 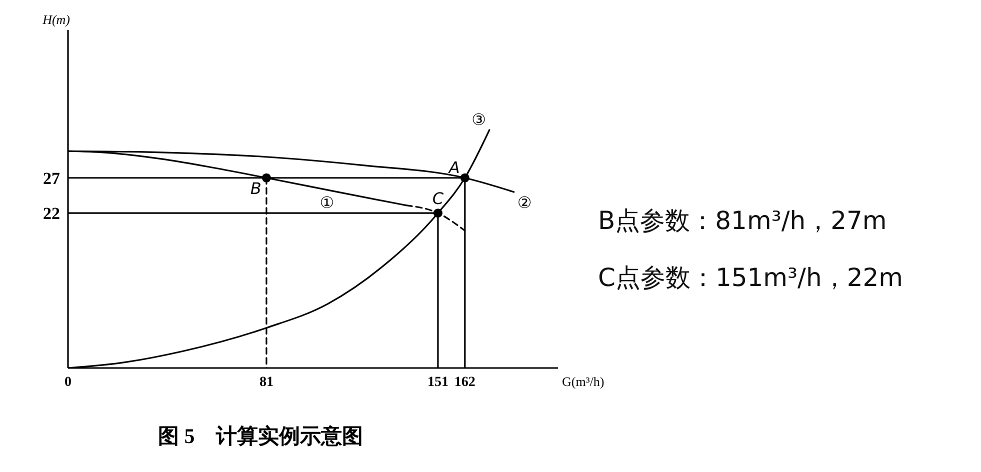 What do you see at coordinates (479, 120) in the screenshot?
I see `annotation: ③` at bounding box center [479, 120].